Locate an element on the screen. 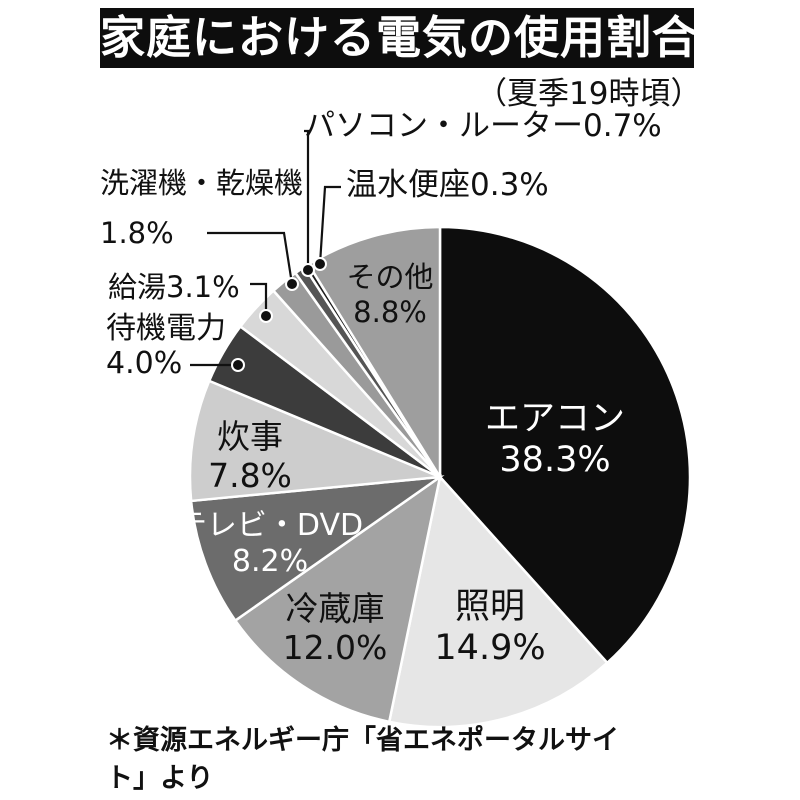 The width and height of the screenshot is (800, 800). slice-label-text-9: 温水便座 is located at coordinates (408, 185).